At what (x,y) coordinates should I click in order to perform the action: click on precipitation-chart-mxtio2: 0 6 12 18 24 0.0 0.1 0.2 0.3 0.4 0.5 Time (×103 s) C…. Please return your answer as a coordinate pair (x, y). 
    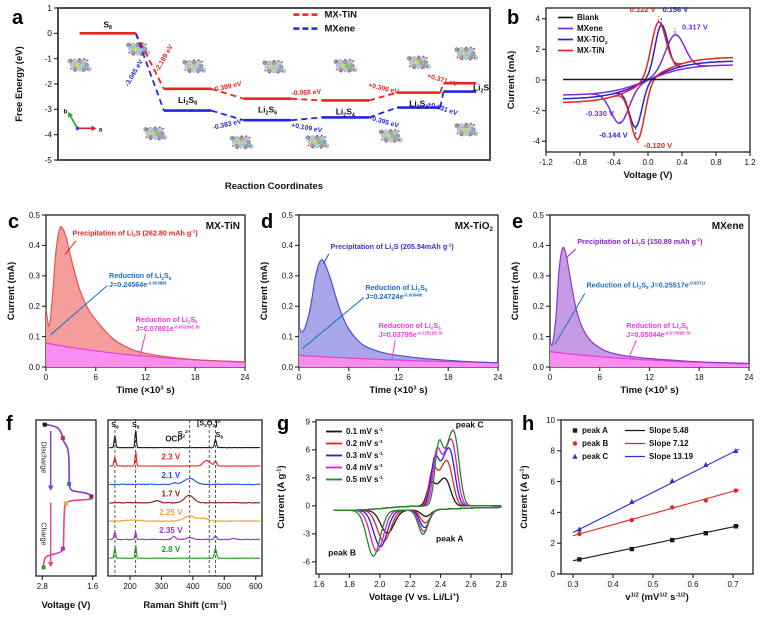
    Looking at the image, I should click on (381, 303).